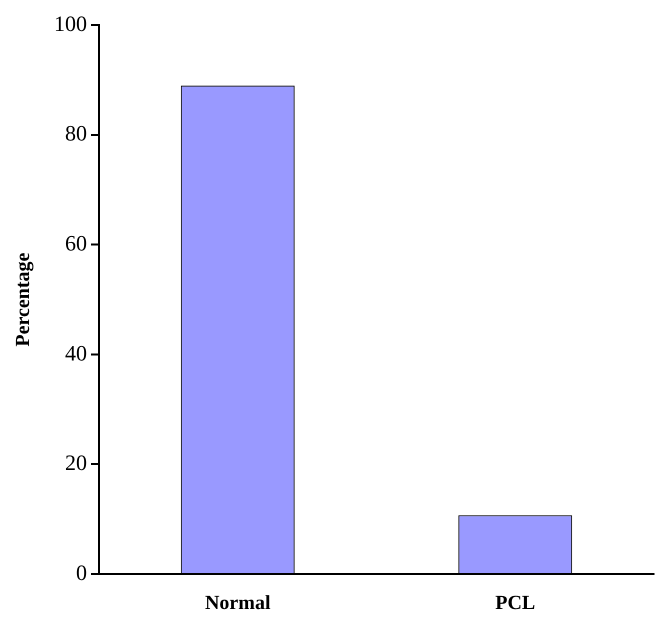  Describe the element at coordinates (81, 572) in the screenshot. I see `y-tick-label: 0` at that location.